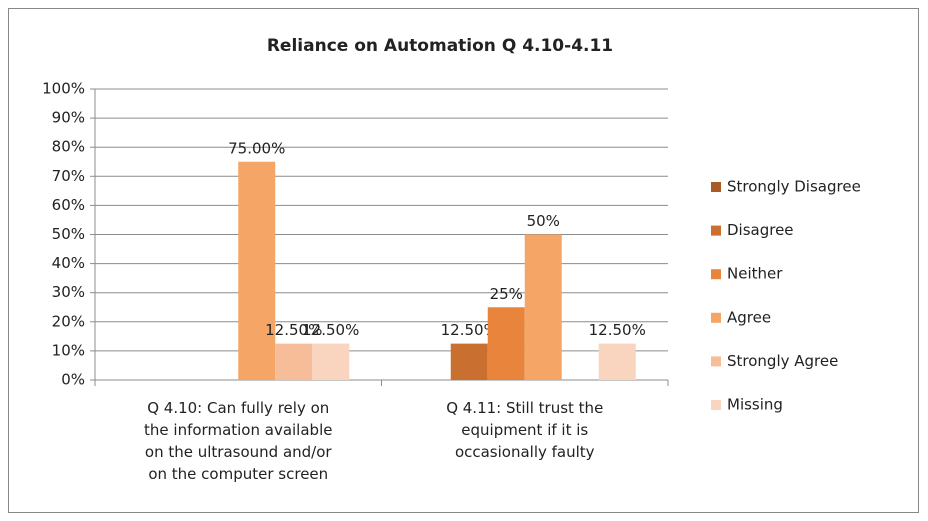 This screenshot has height=521, width=928. What do you see at coordinates (543, 221) in the screenshot?
I see `data-label: 50%` at bounding box center [543, 221].